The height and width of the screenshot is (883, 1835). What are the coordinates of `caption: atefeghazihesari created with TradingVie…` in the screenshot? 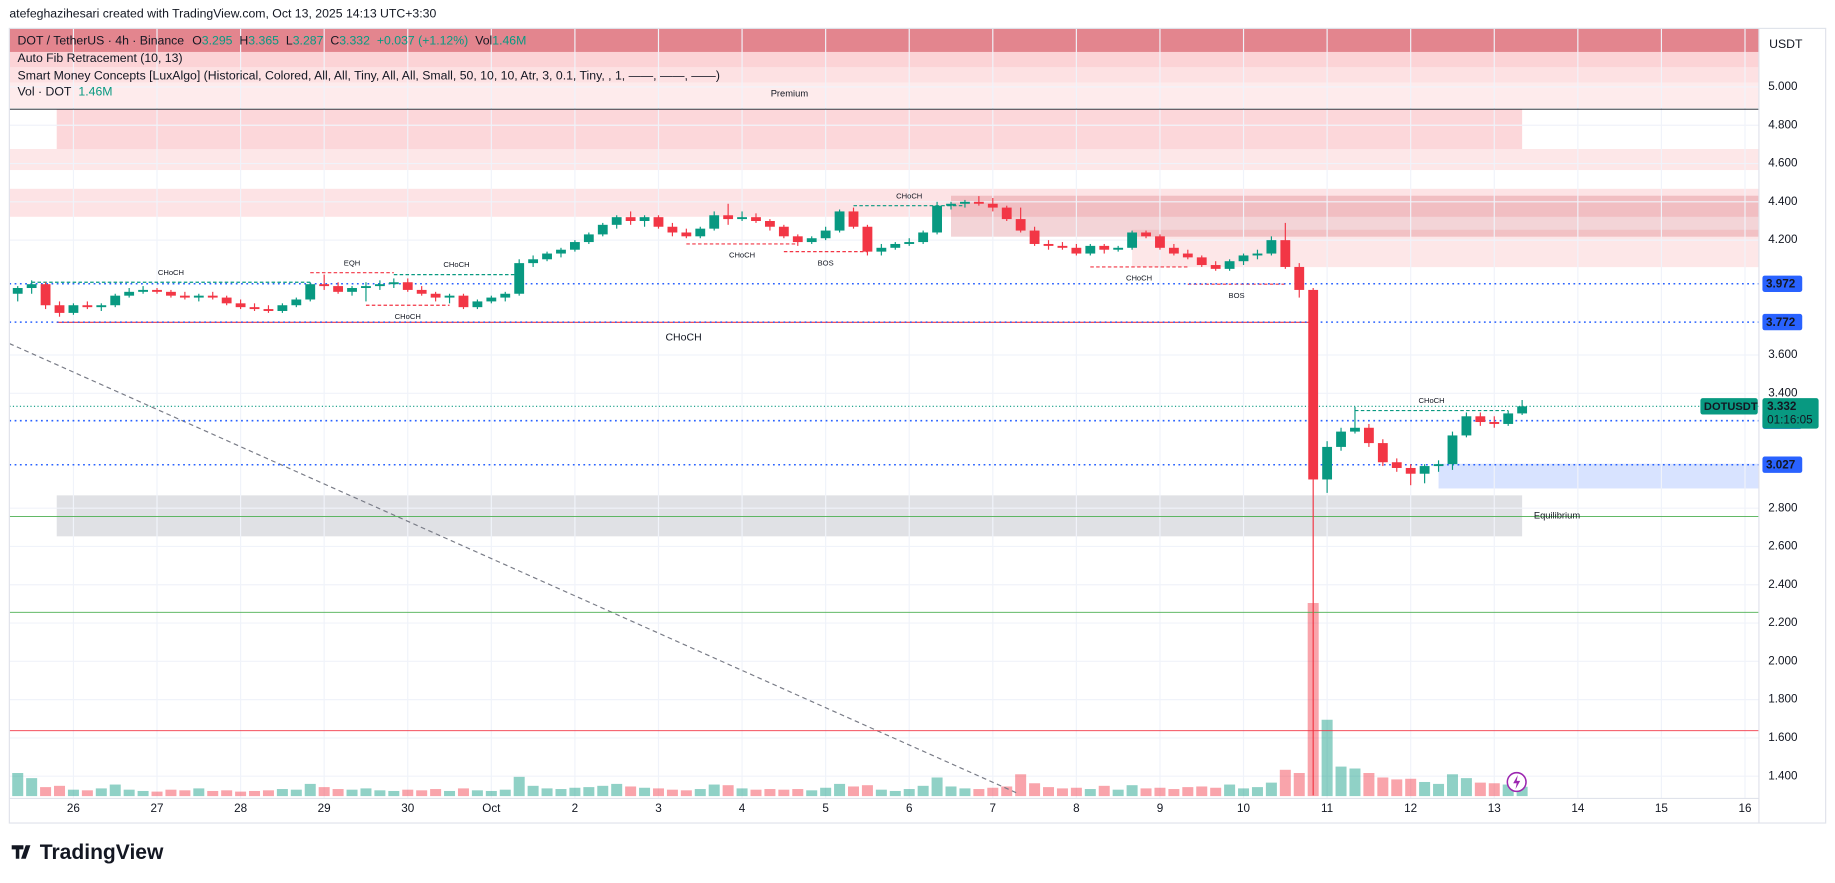 It's located at (222, 14).